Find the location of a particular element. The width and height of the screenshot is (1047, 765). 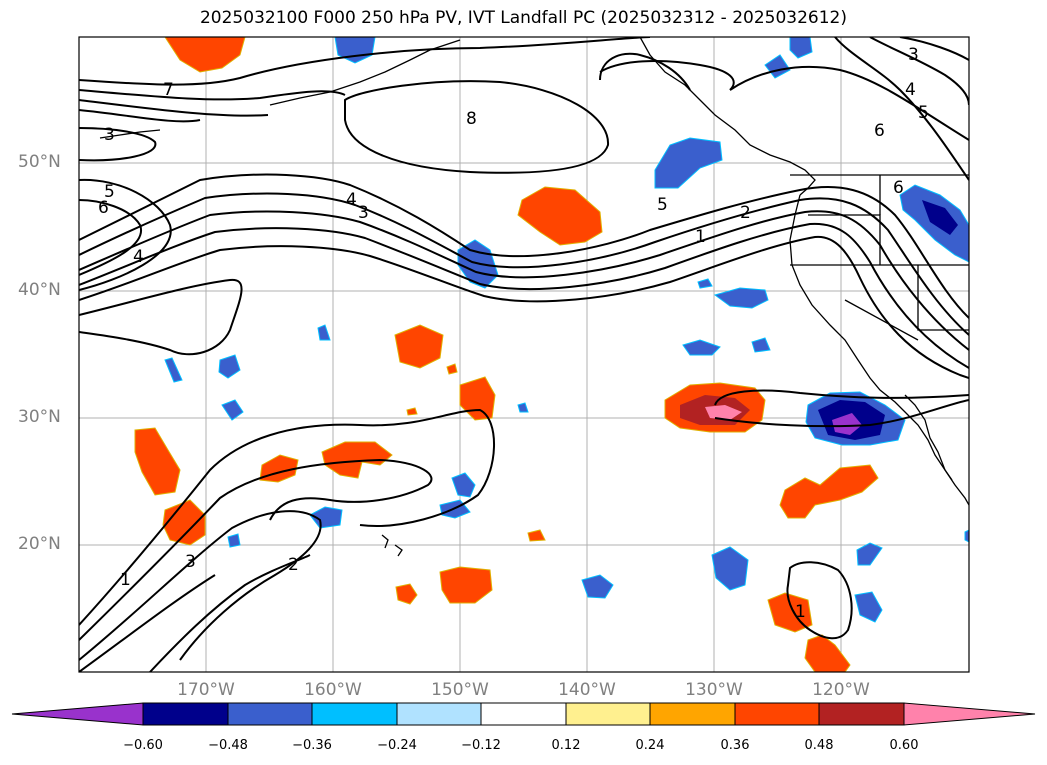

lon-label: 160°W is located at coordinates (333, 690).